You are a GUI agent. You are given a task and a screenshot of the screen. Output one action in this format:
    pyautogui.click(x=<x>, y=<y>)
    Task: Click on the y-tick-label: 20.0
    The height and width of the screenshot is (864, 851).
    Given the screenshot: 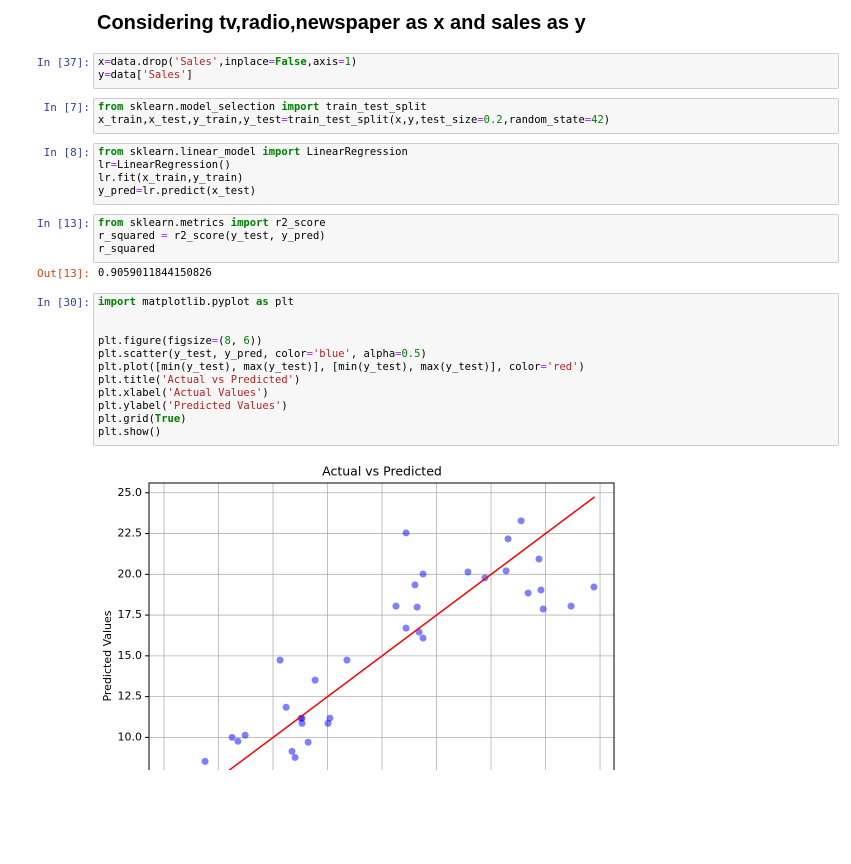 What is the action you would take?
    pyautogui.click(x=130, y=573)
    